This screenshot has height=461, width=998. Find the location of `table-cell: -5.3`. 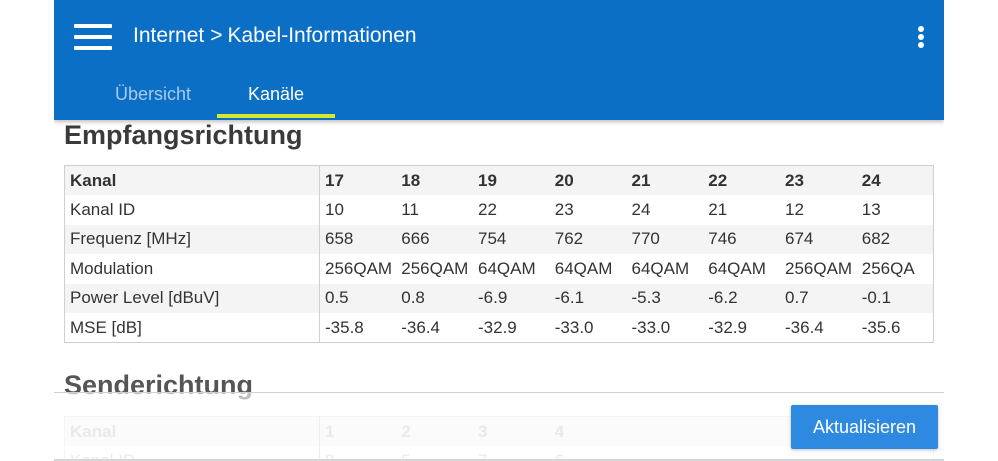

table-cell: -5.3 is located at coordinates (665, 298).